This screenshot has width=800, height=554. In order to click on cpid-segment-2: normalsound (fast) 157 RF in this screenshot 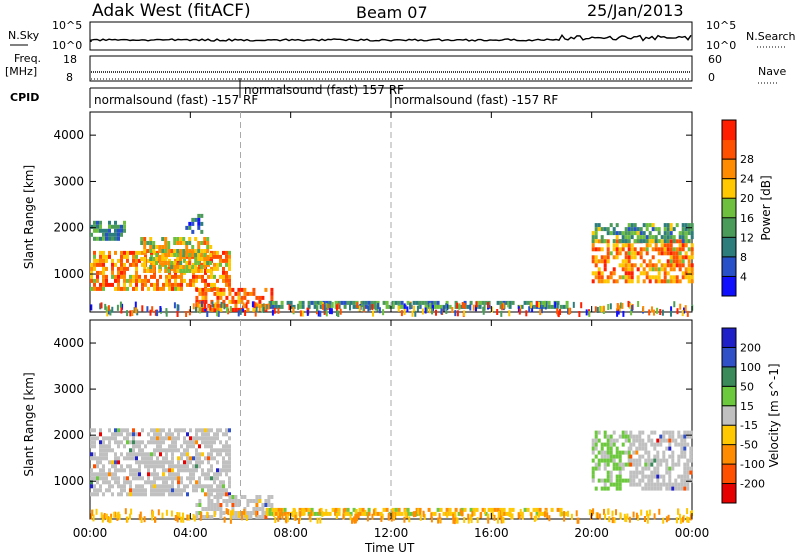, I will do `click(324, 90)`.